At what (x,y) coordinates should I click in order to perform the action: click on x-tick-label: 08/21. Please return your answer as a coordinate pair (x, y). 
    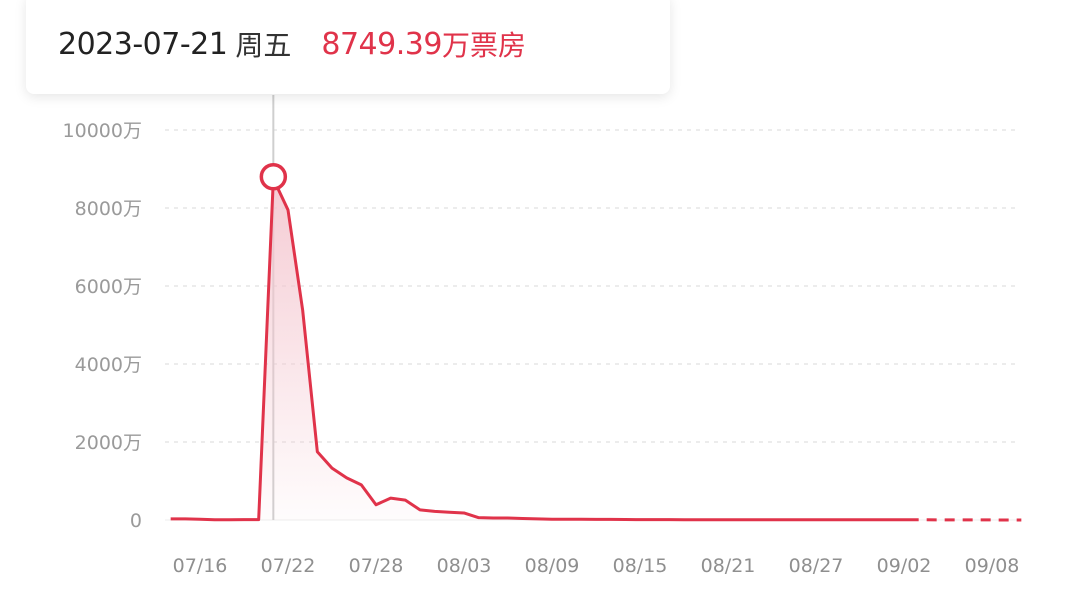
    Looking at the image, I should click on (728, 566).